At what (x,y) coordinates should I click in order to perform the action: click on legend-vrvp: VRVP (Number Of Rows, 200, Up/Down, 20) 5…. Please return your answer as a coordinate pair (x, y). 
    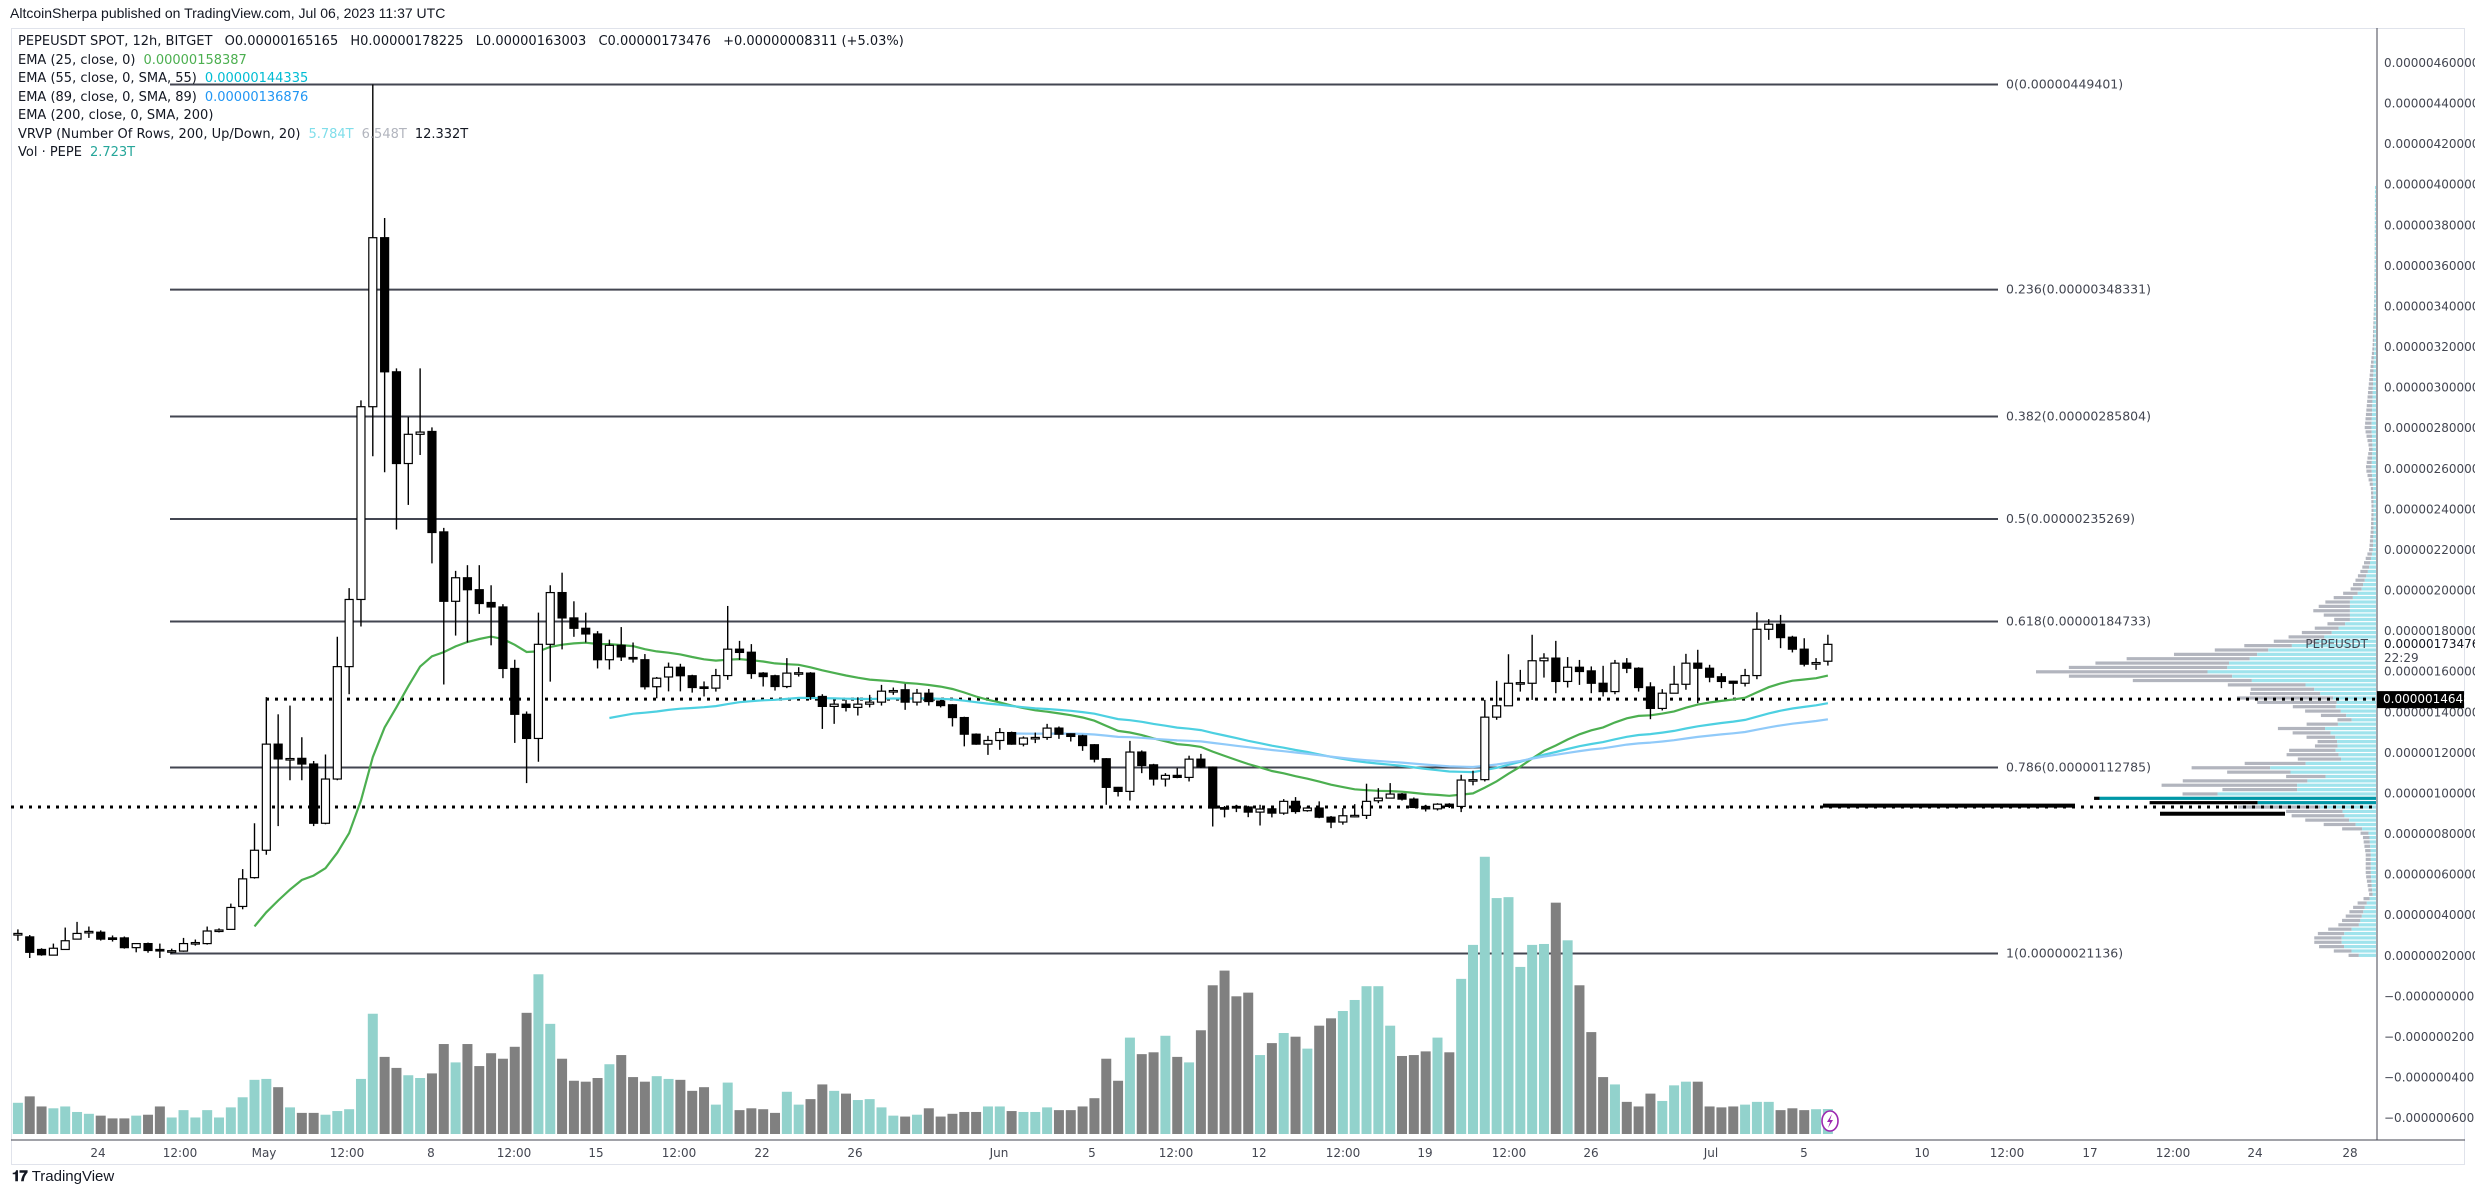
    Looking at the image, I should click on (465, 135).